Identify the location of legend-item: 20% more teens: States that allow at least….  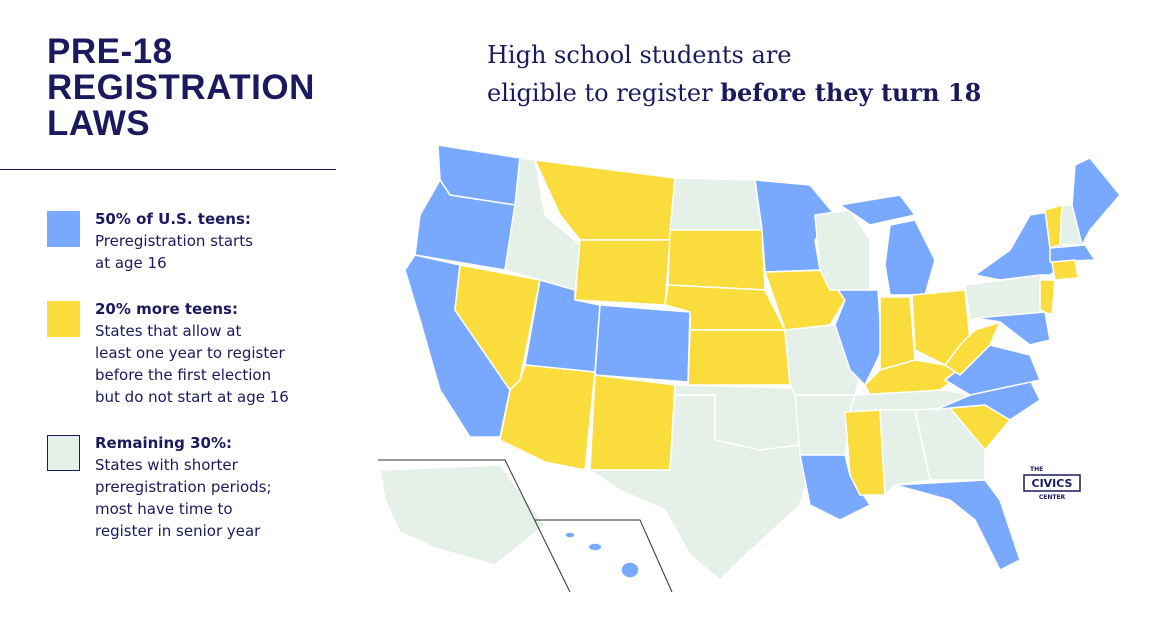
(168, 353).